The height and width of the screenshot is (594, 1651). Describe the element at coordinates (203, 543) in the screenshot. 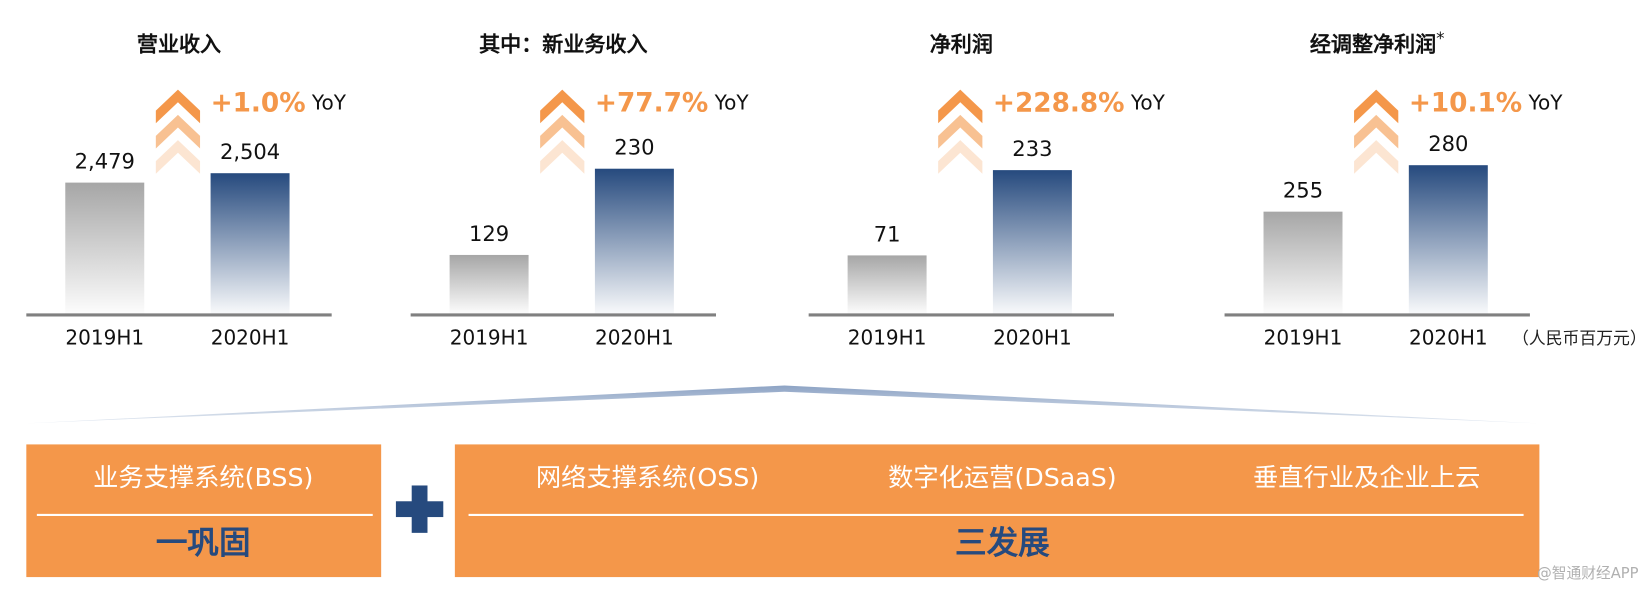

I see `strategy-label: 一巩固` at that location.